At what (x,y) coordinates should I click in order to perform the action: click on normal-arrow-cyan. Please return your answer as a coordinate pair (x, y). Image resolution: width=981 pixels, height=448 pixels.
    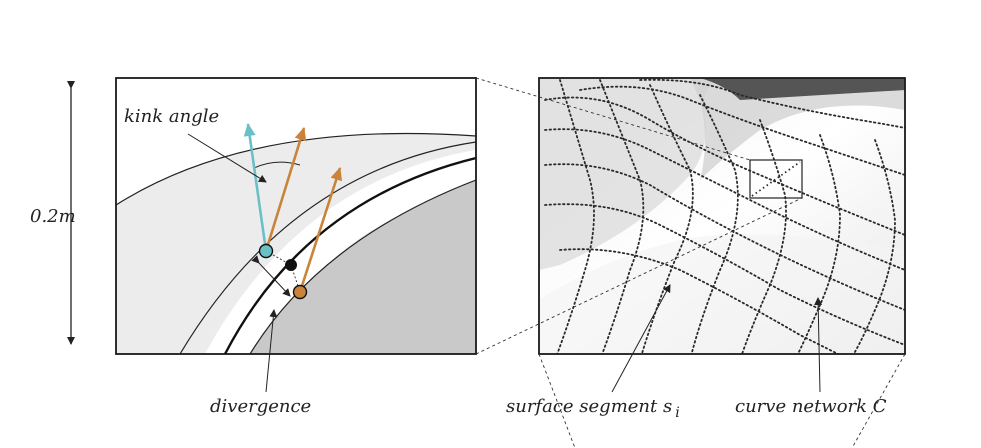
    Looking at the image, I should click on (255, 187).